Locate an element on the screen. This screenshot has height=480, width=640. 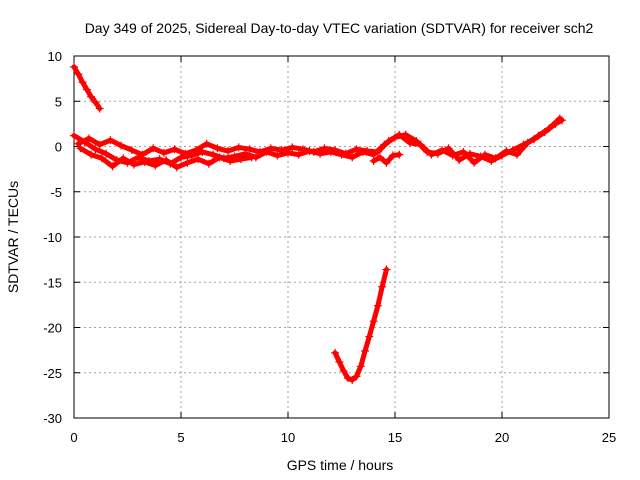
series-early-high is located at coordinates (87, 87).